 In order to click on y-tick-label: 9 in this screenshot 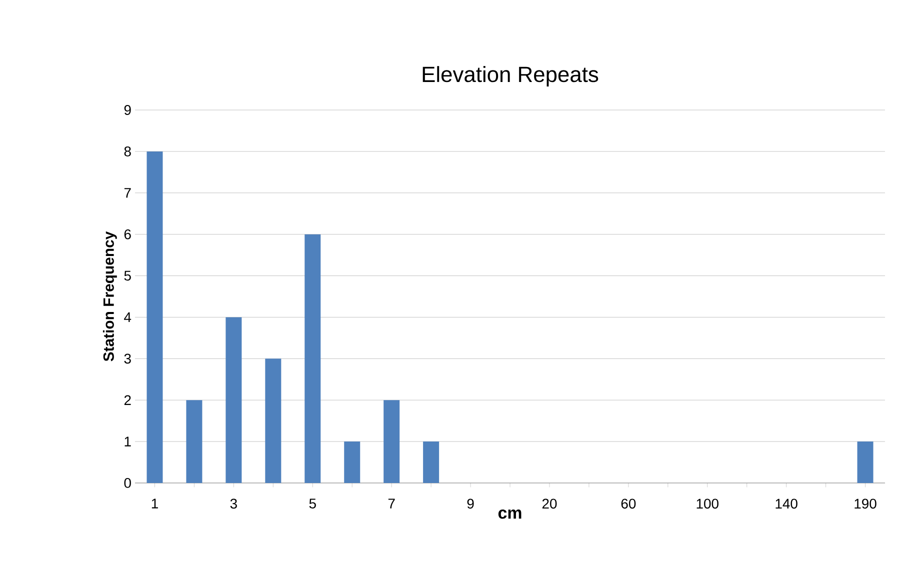, I will do `click(127, 110)`.